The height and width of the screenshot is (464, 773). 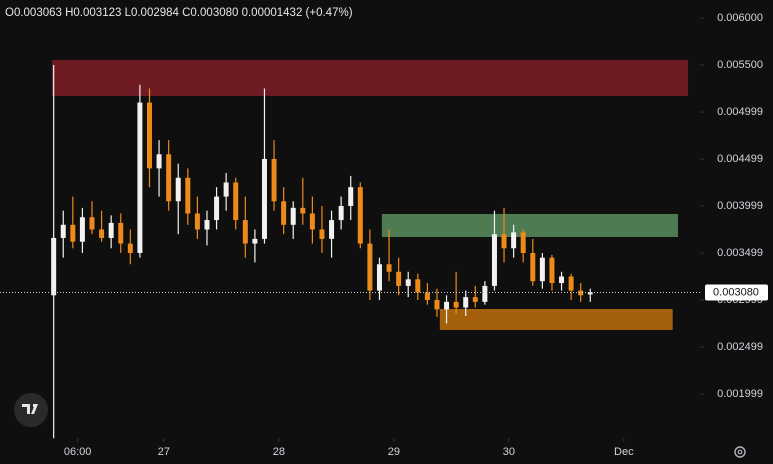 I want to click on x-tick-label: 29, so click(x=394, y=452).